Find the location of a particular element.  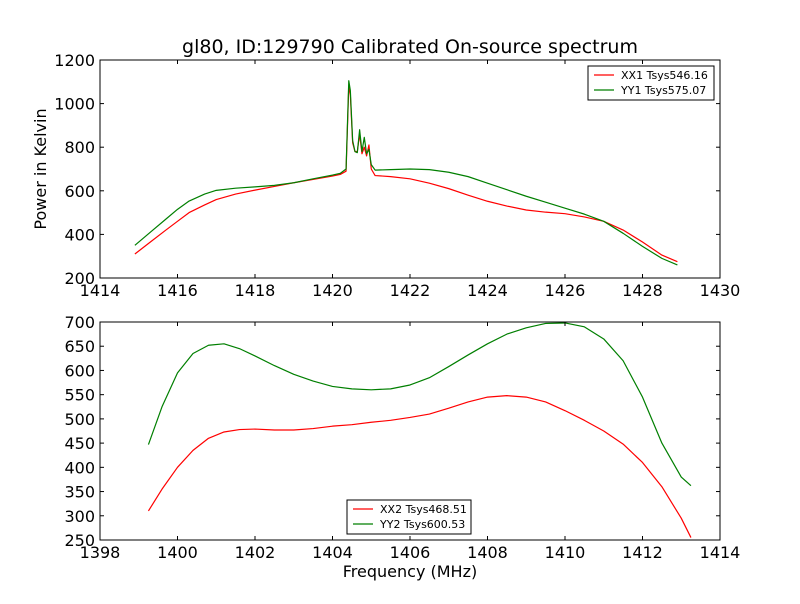

x-tick-label: 1400 is located at coordinates (177, 552).